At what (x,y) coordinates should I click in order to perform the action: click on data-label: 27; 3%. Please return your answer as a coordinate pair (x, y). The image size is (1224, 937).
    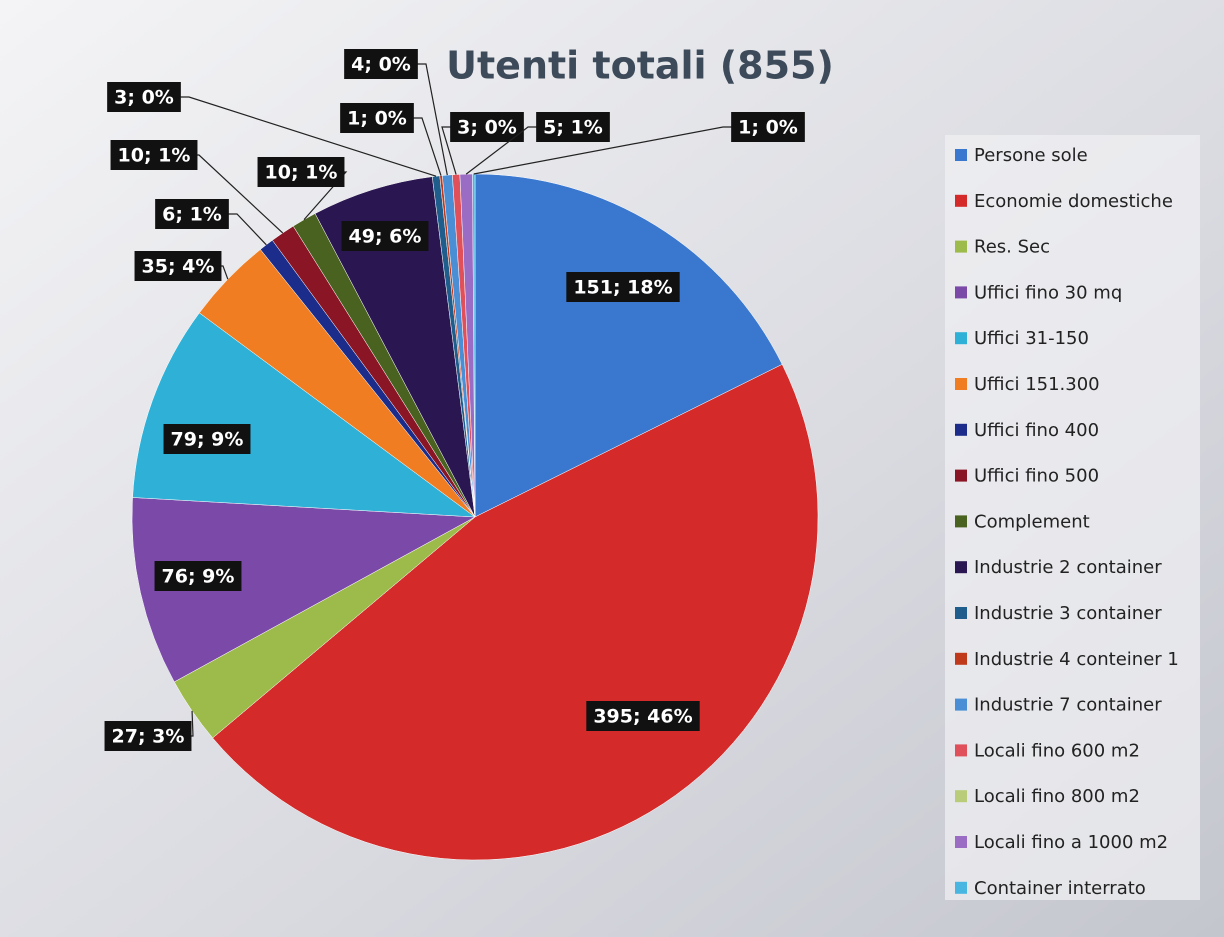
    Looking at the image, I should click on (148, 737).